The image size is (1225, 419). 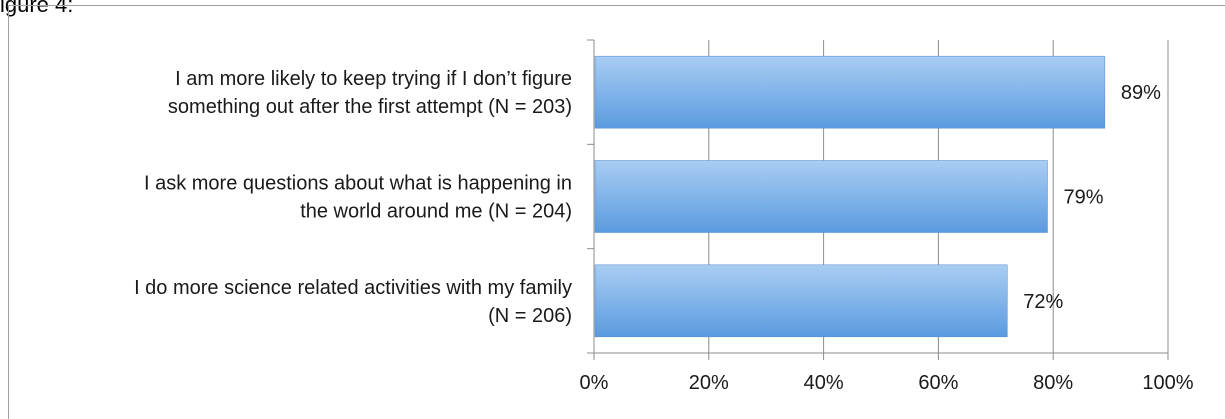 What do you see at coordinates (594, 383) in the screenshot?
I see `x-tick-label: 0%` at bounding box center [594, 383].